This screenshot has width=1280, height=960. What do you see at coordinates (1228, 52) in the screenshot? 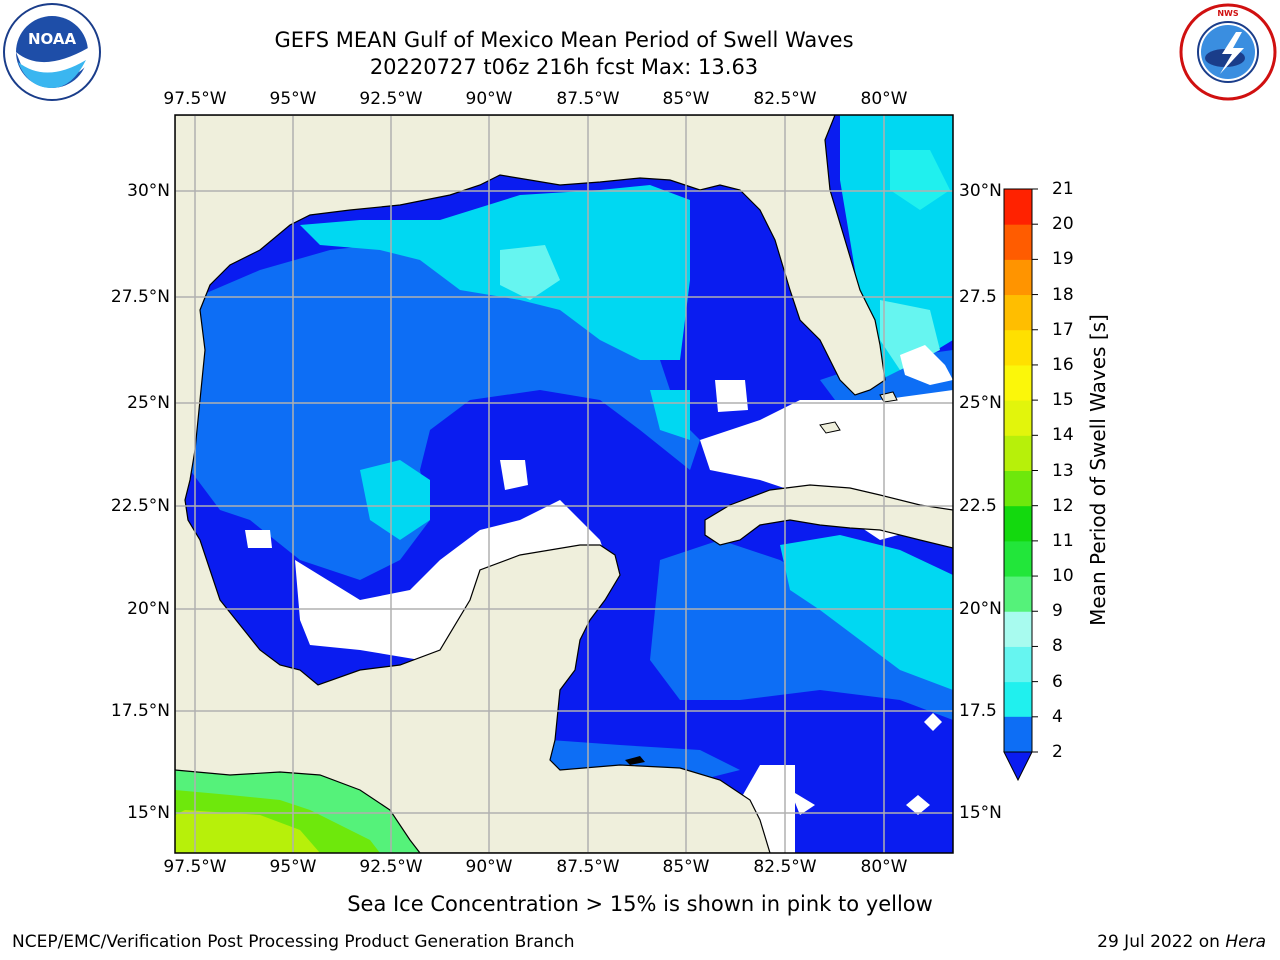
I see `nws-logo: NWS` at bounding box center [1228, 52].